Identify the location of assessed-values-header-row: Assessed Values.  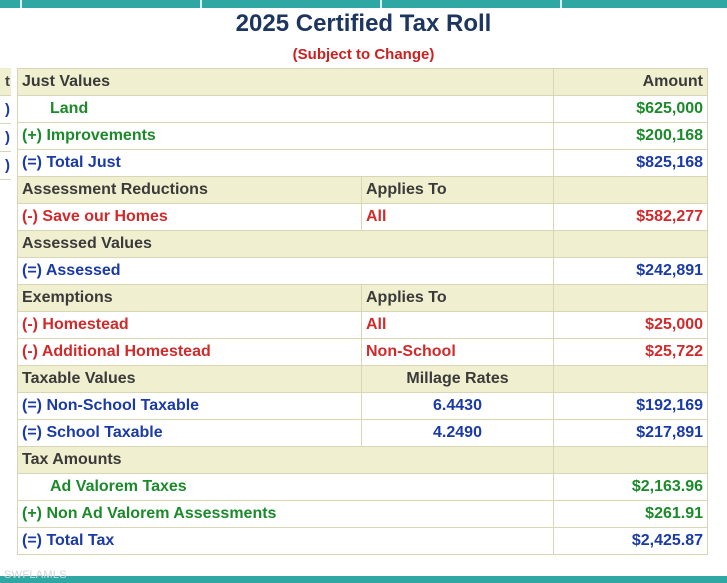
(362, 244).